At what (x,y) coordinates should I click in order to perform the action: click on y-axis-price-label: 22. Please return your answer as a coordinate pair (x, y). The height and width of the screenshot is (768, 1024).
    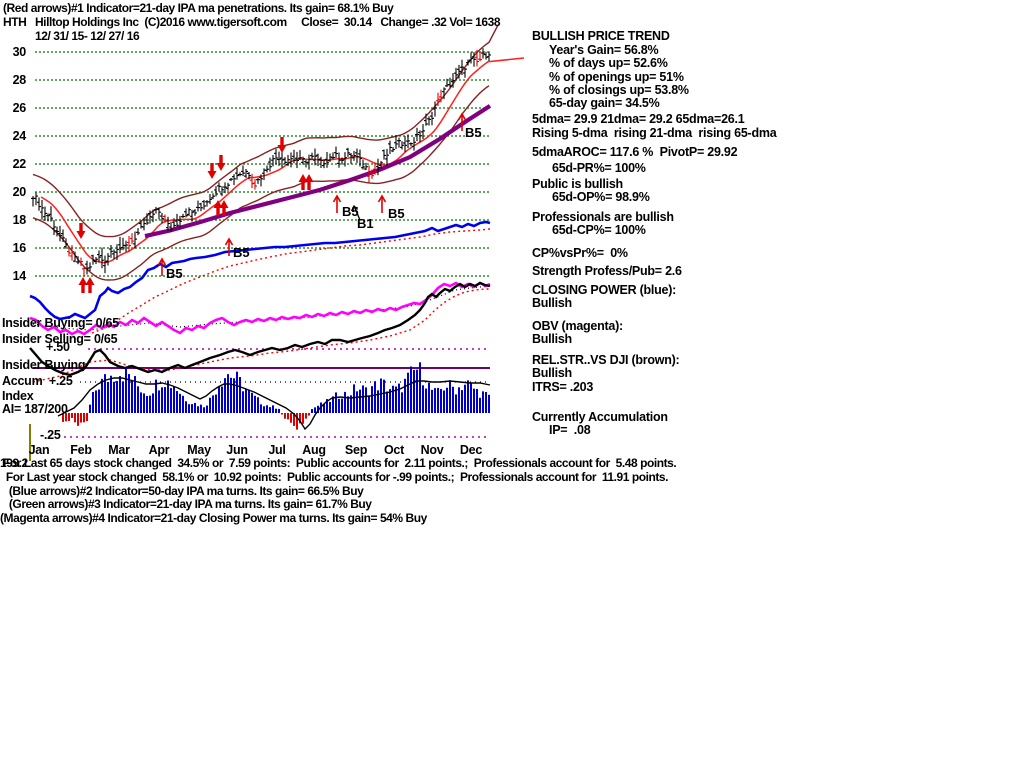
    Looking at the image, I should click on (19, 163).